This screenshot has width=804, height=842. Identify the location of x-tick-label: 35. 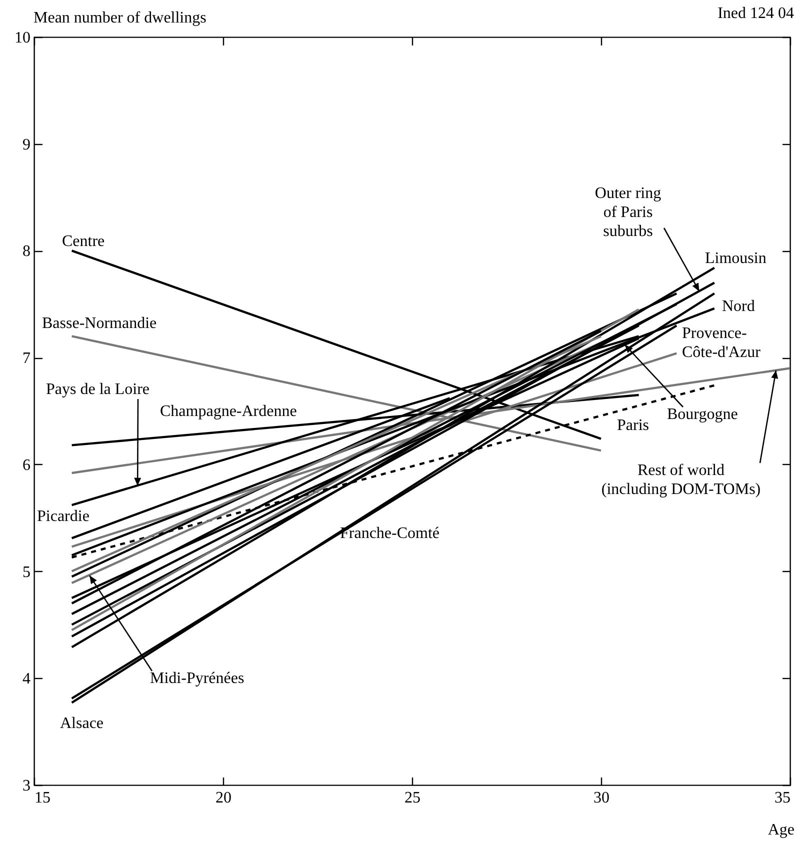
(782, 798).